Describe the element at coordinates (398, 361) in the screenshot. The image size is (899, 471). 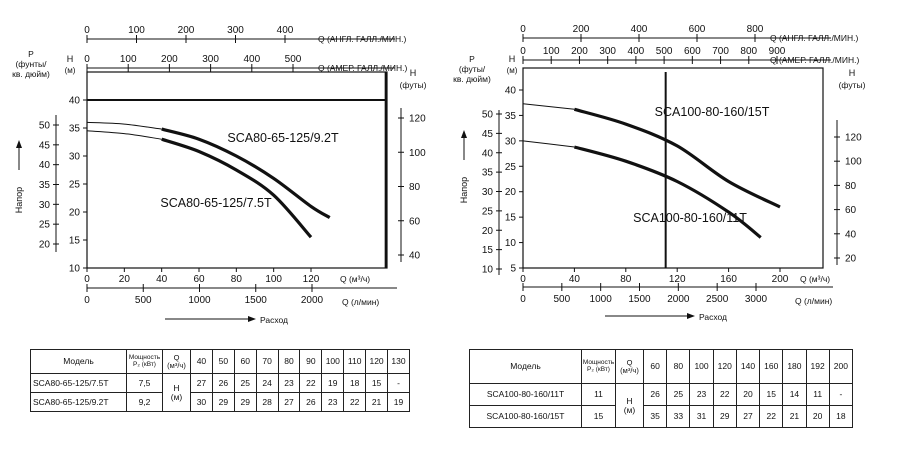
I see `q-value: 130` at that location.